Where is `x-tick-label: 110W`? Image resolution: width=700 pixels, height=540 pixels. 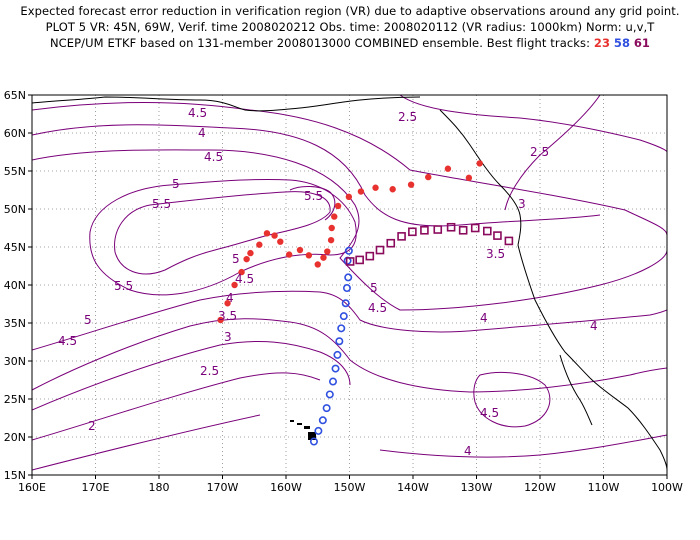 x-tick-label: 110W is located at coordinates (604, 487).